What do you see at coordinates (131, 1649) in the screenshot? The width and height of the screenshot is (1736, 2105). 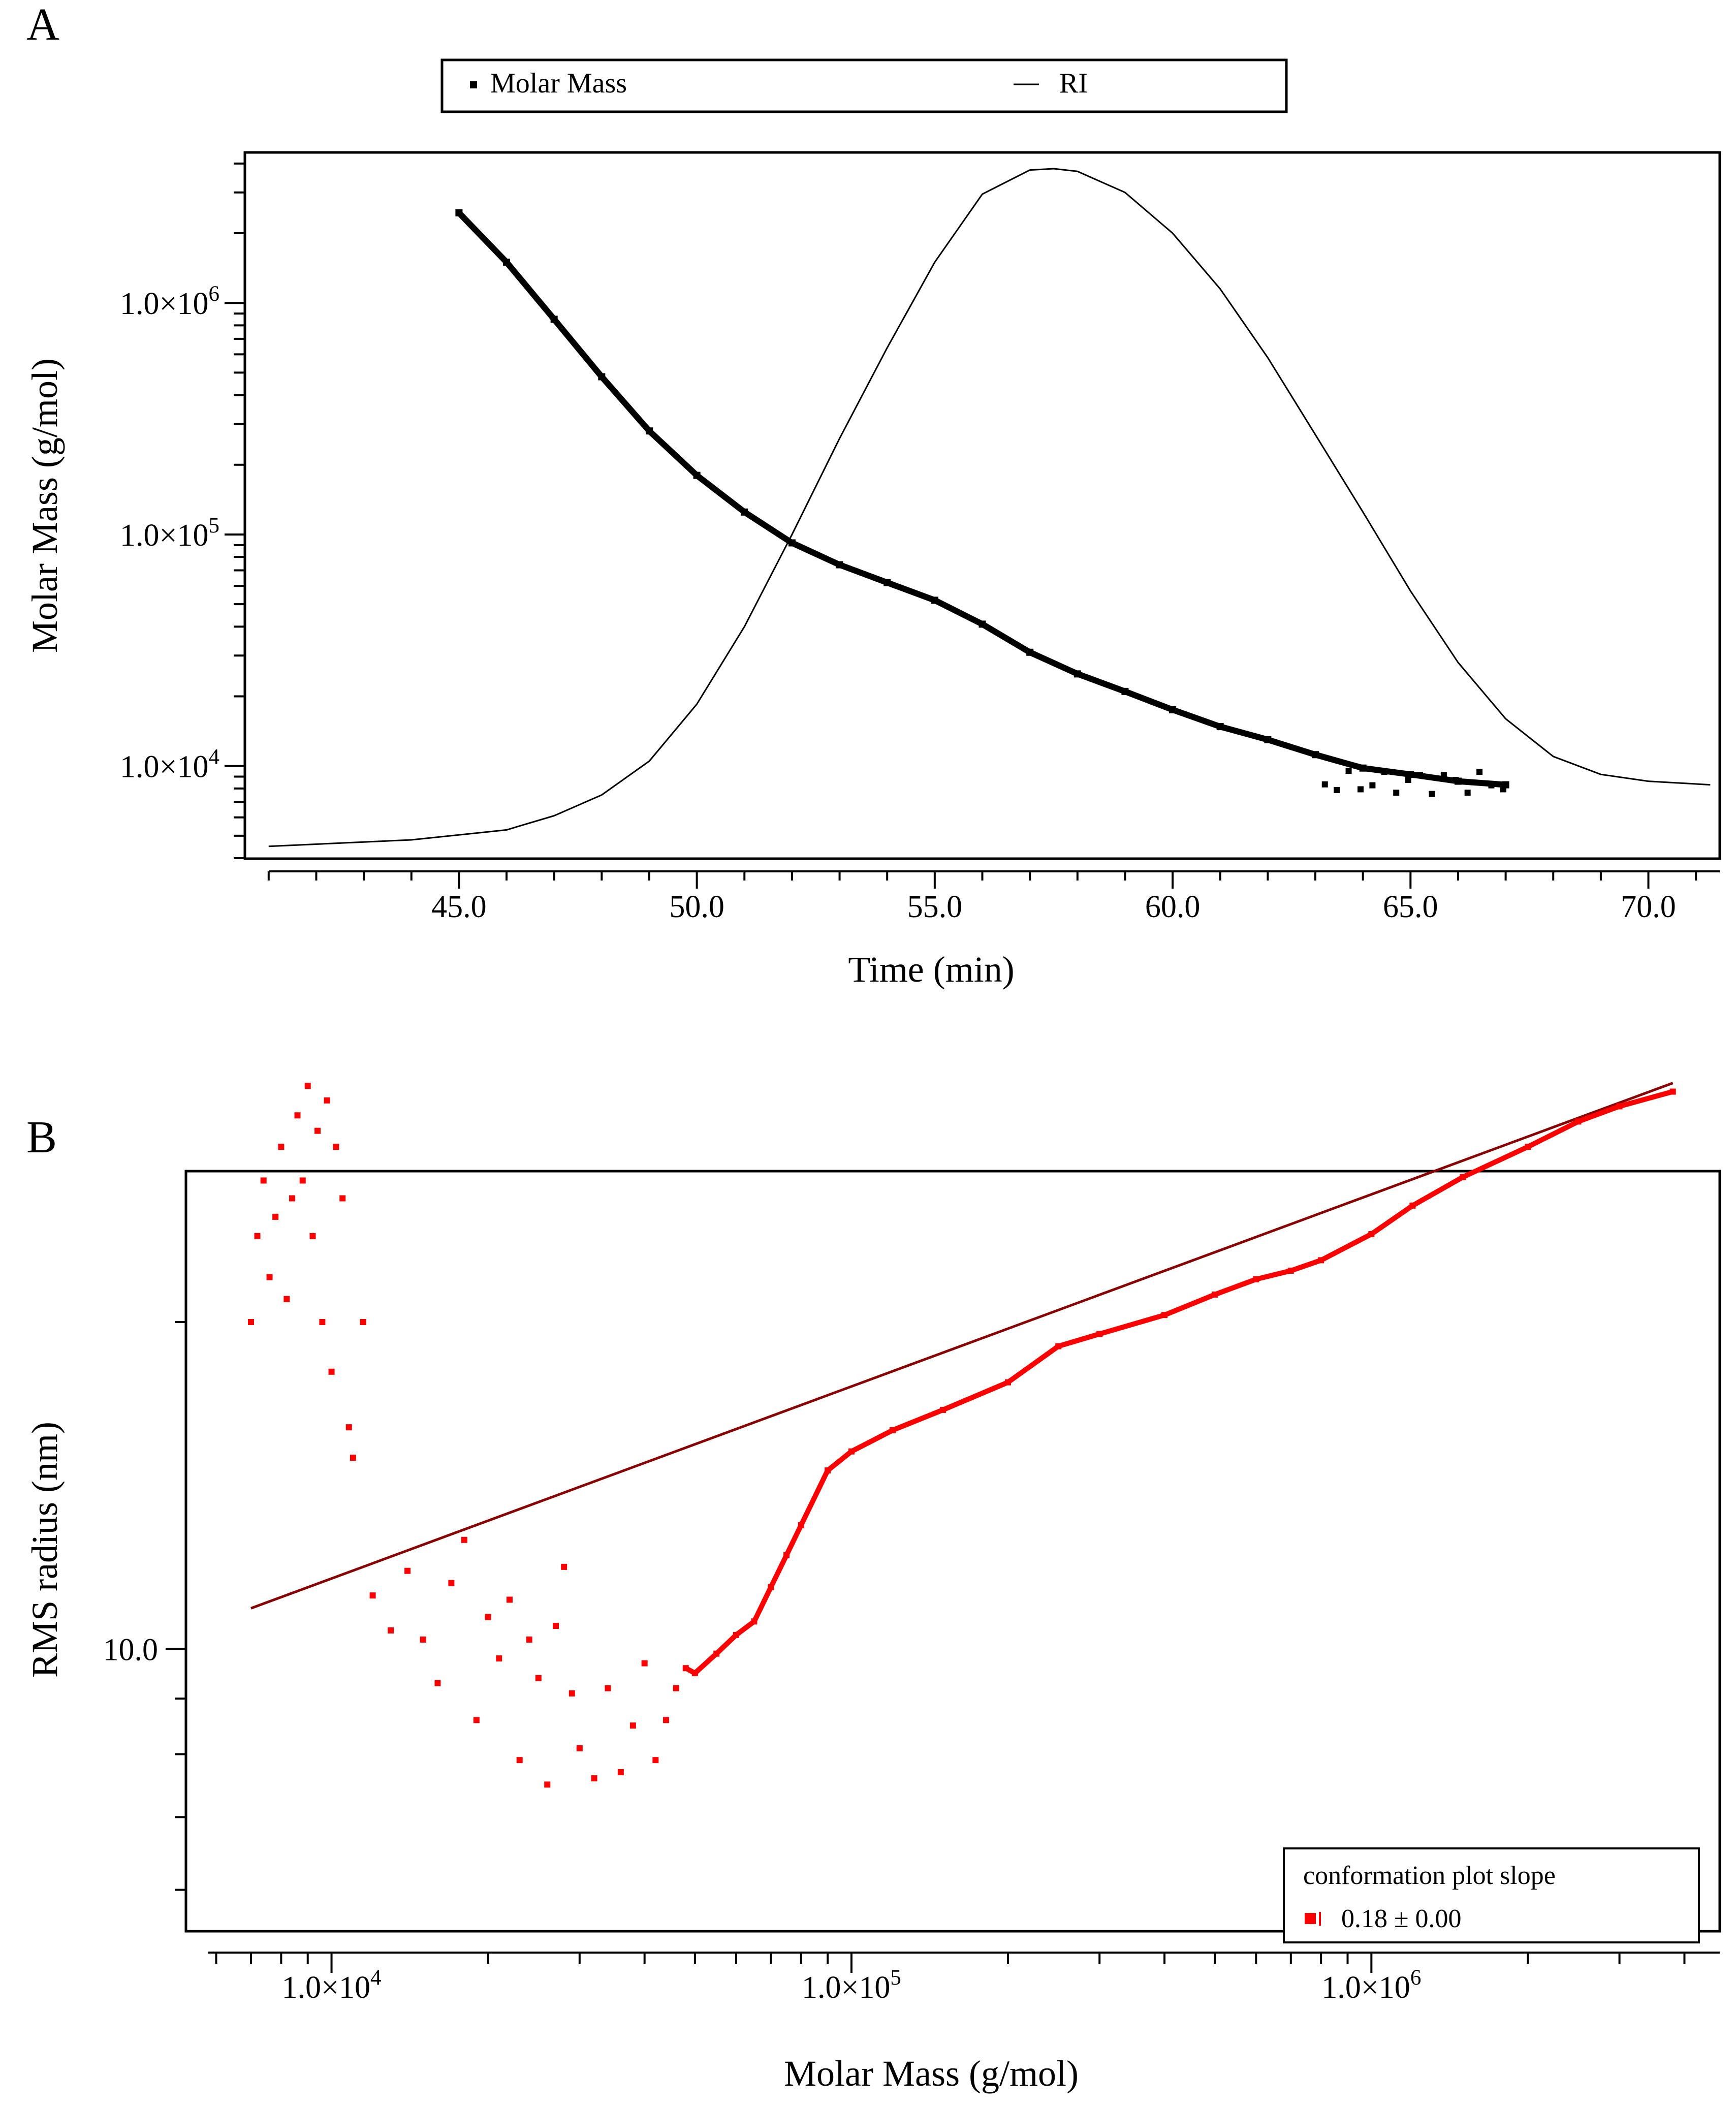 I see `panel-b-y-tick-label: 10.0` at bounding box center [131, 1649].